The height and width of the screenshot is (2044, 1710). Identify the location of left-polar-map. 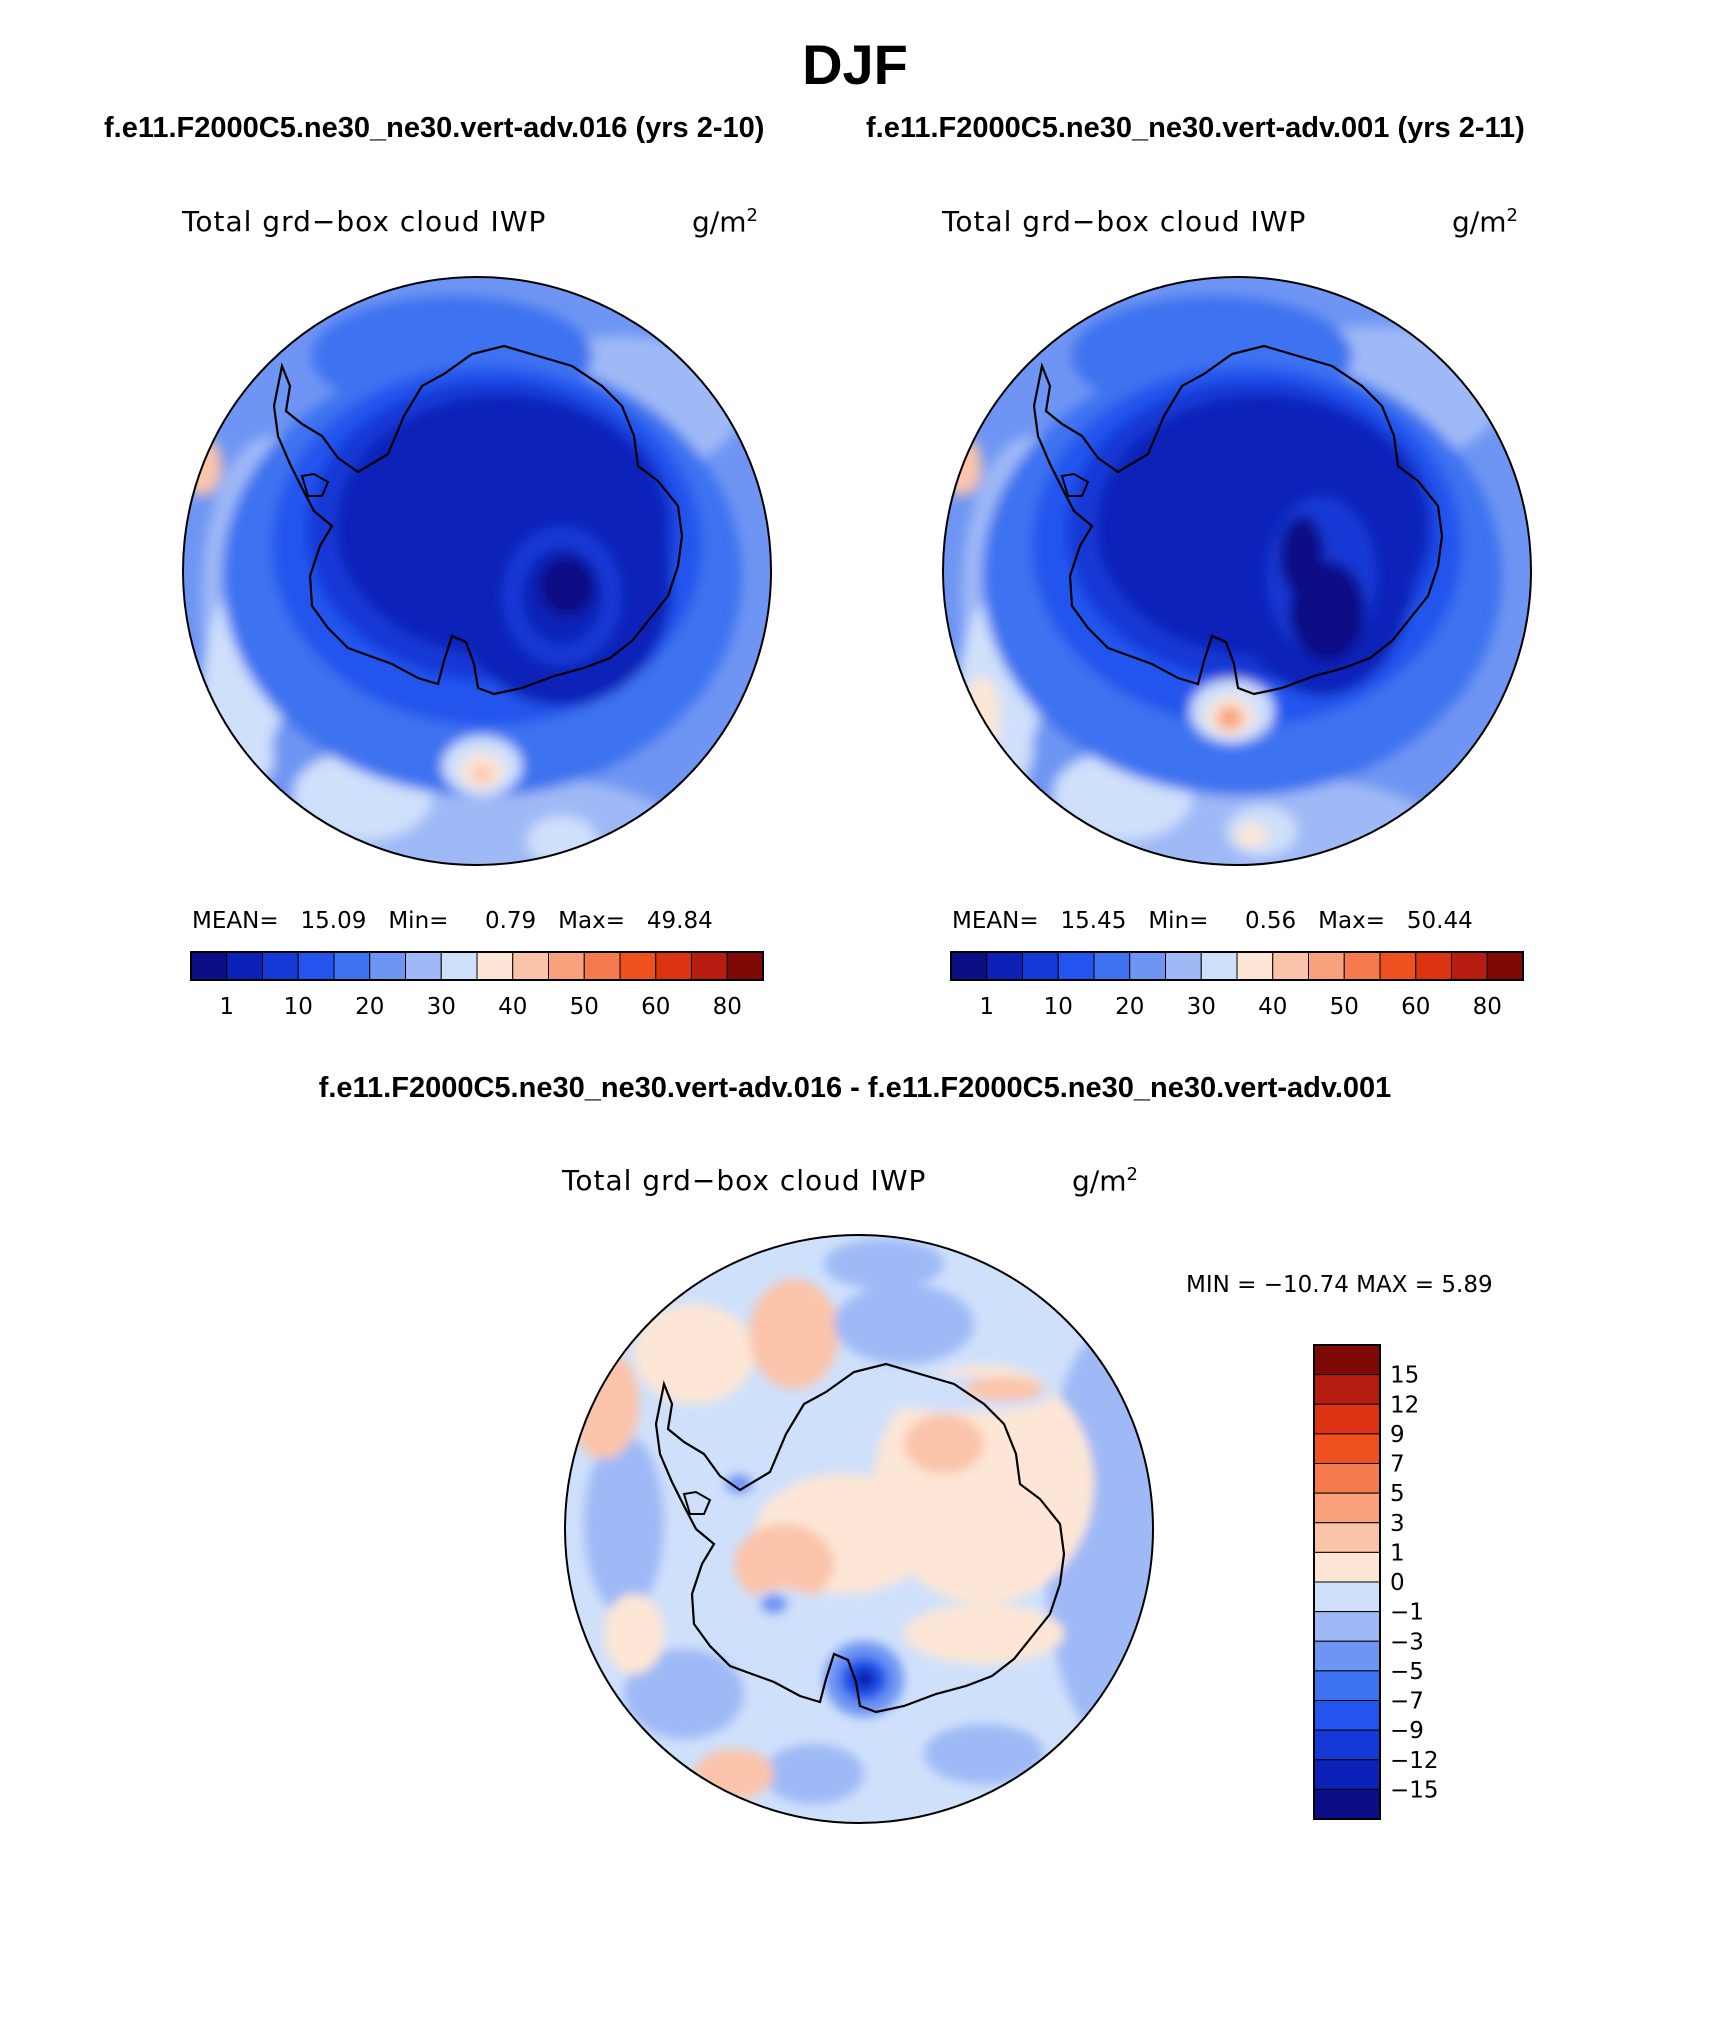
(477, 571).